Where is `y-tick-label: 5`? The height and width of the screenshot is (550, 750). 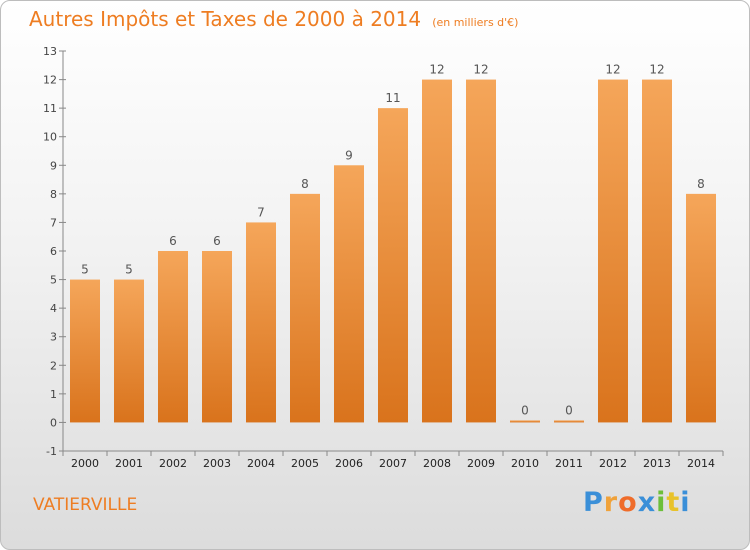 y-tick-label: 5 is located at coordinates (53, 280).